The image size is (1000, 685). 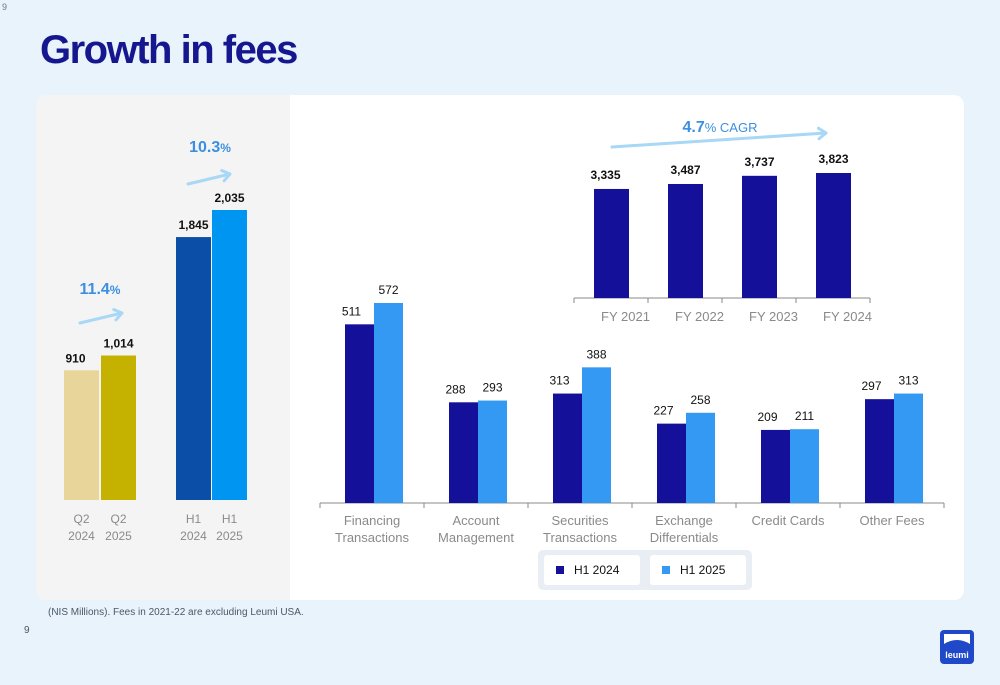 I want to click on category-tick-label-0: Financing, so click(x=372, y=520).